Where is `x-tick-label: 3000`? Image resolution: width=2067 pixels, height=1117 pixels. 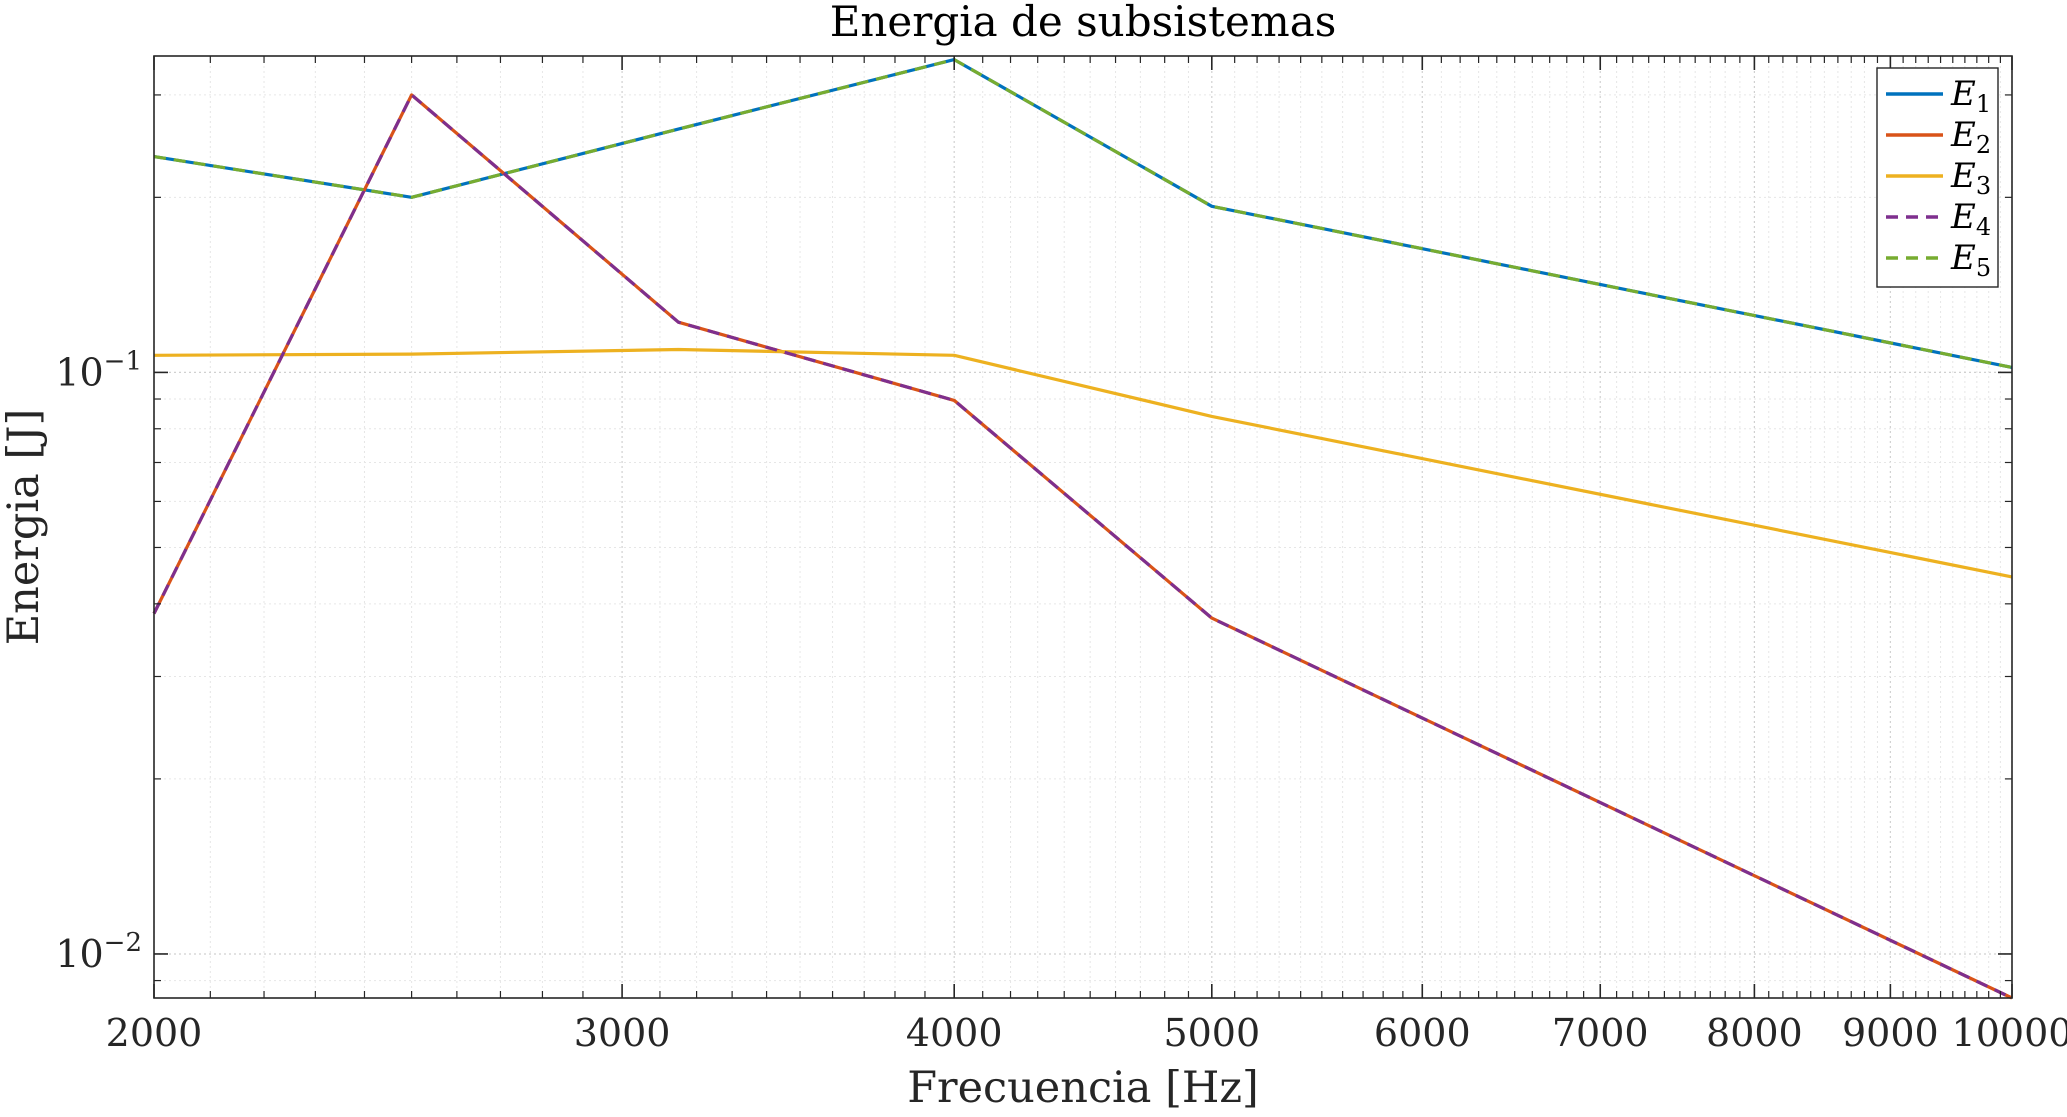
x-tick-label: 3000 is located at coordinates (622, 1033).